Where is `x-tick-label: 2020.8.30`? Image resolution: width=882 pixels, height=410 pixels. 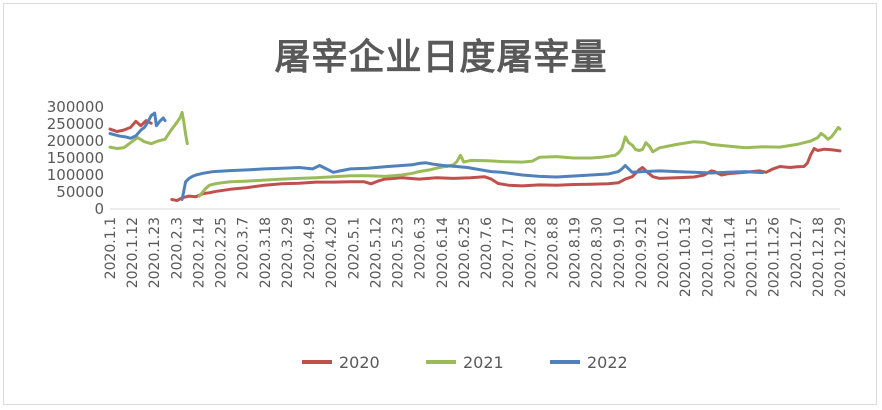 x-tick-label: 2020.8.30 is located at coordinates (598, 252).